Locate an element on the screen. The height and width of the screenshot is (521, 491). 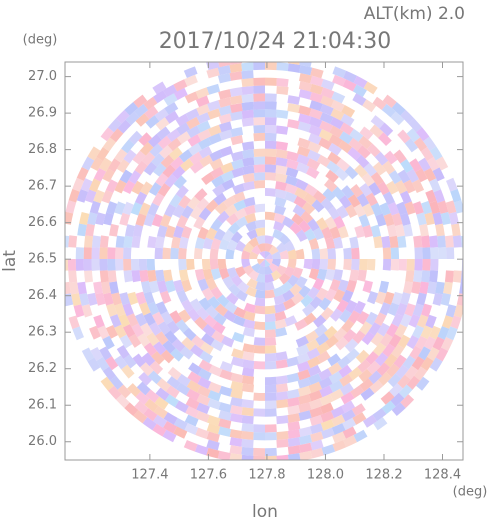
x-tick-label: 128.2 is located at coordinates (383, 475).